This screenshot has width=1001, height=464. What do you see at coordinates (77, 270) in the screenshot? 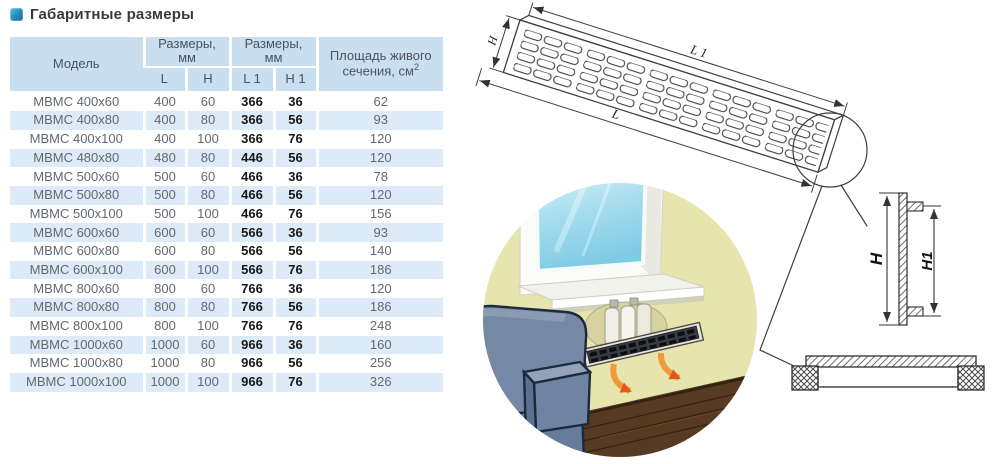
I see `cell-model: МВМС 600x100` at bounding box center [77, 270].